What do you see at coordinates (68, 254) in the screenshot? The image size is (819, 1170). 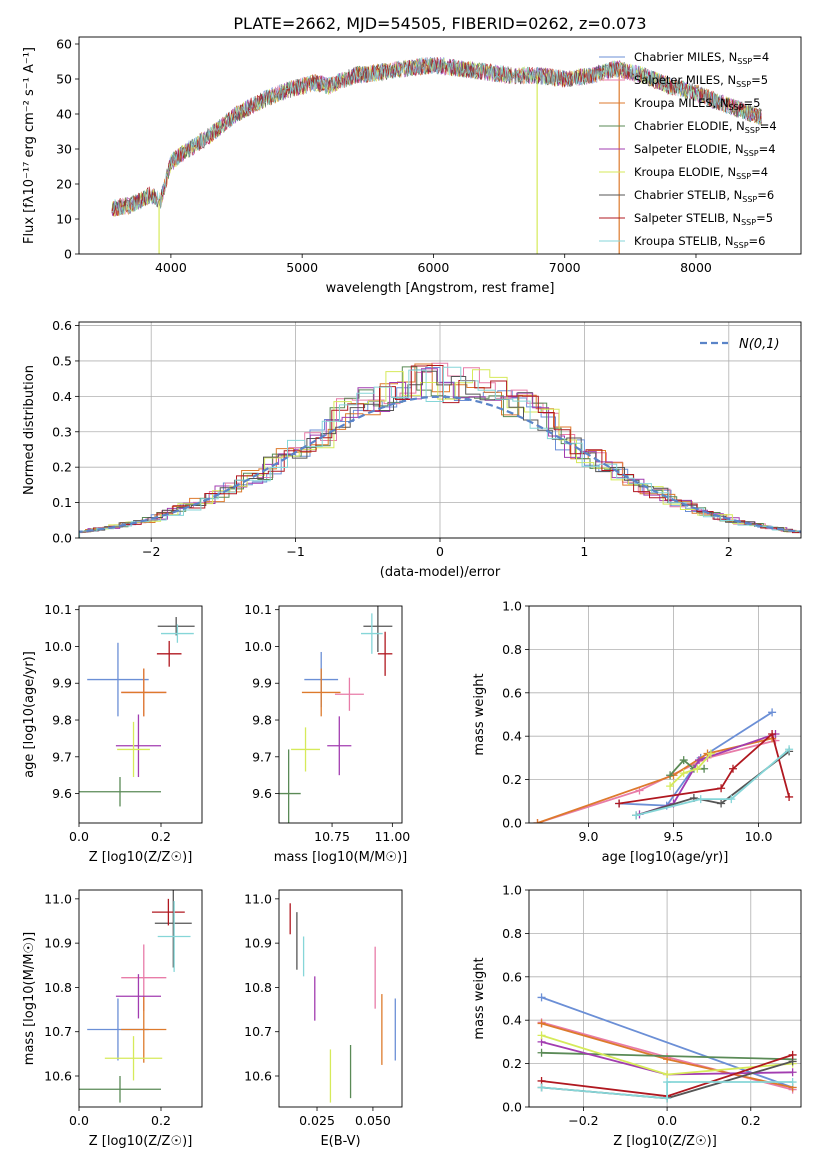 I see `y-tick-label: 0` at bounding box center [68, 254].